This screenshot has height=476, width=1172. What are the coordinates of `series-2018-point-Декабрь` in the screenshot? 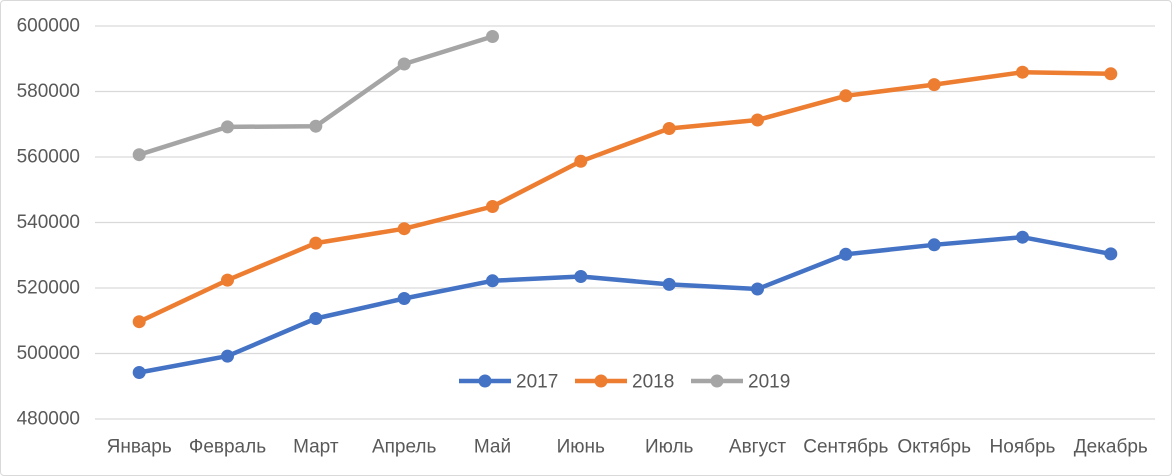 It's located at (1111, 74).